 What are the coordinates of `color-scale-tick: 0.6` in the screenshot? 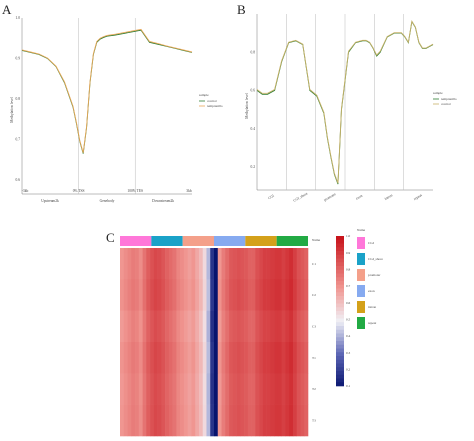 It's located at (348, 303).